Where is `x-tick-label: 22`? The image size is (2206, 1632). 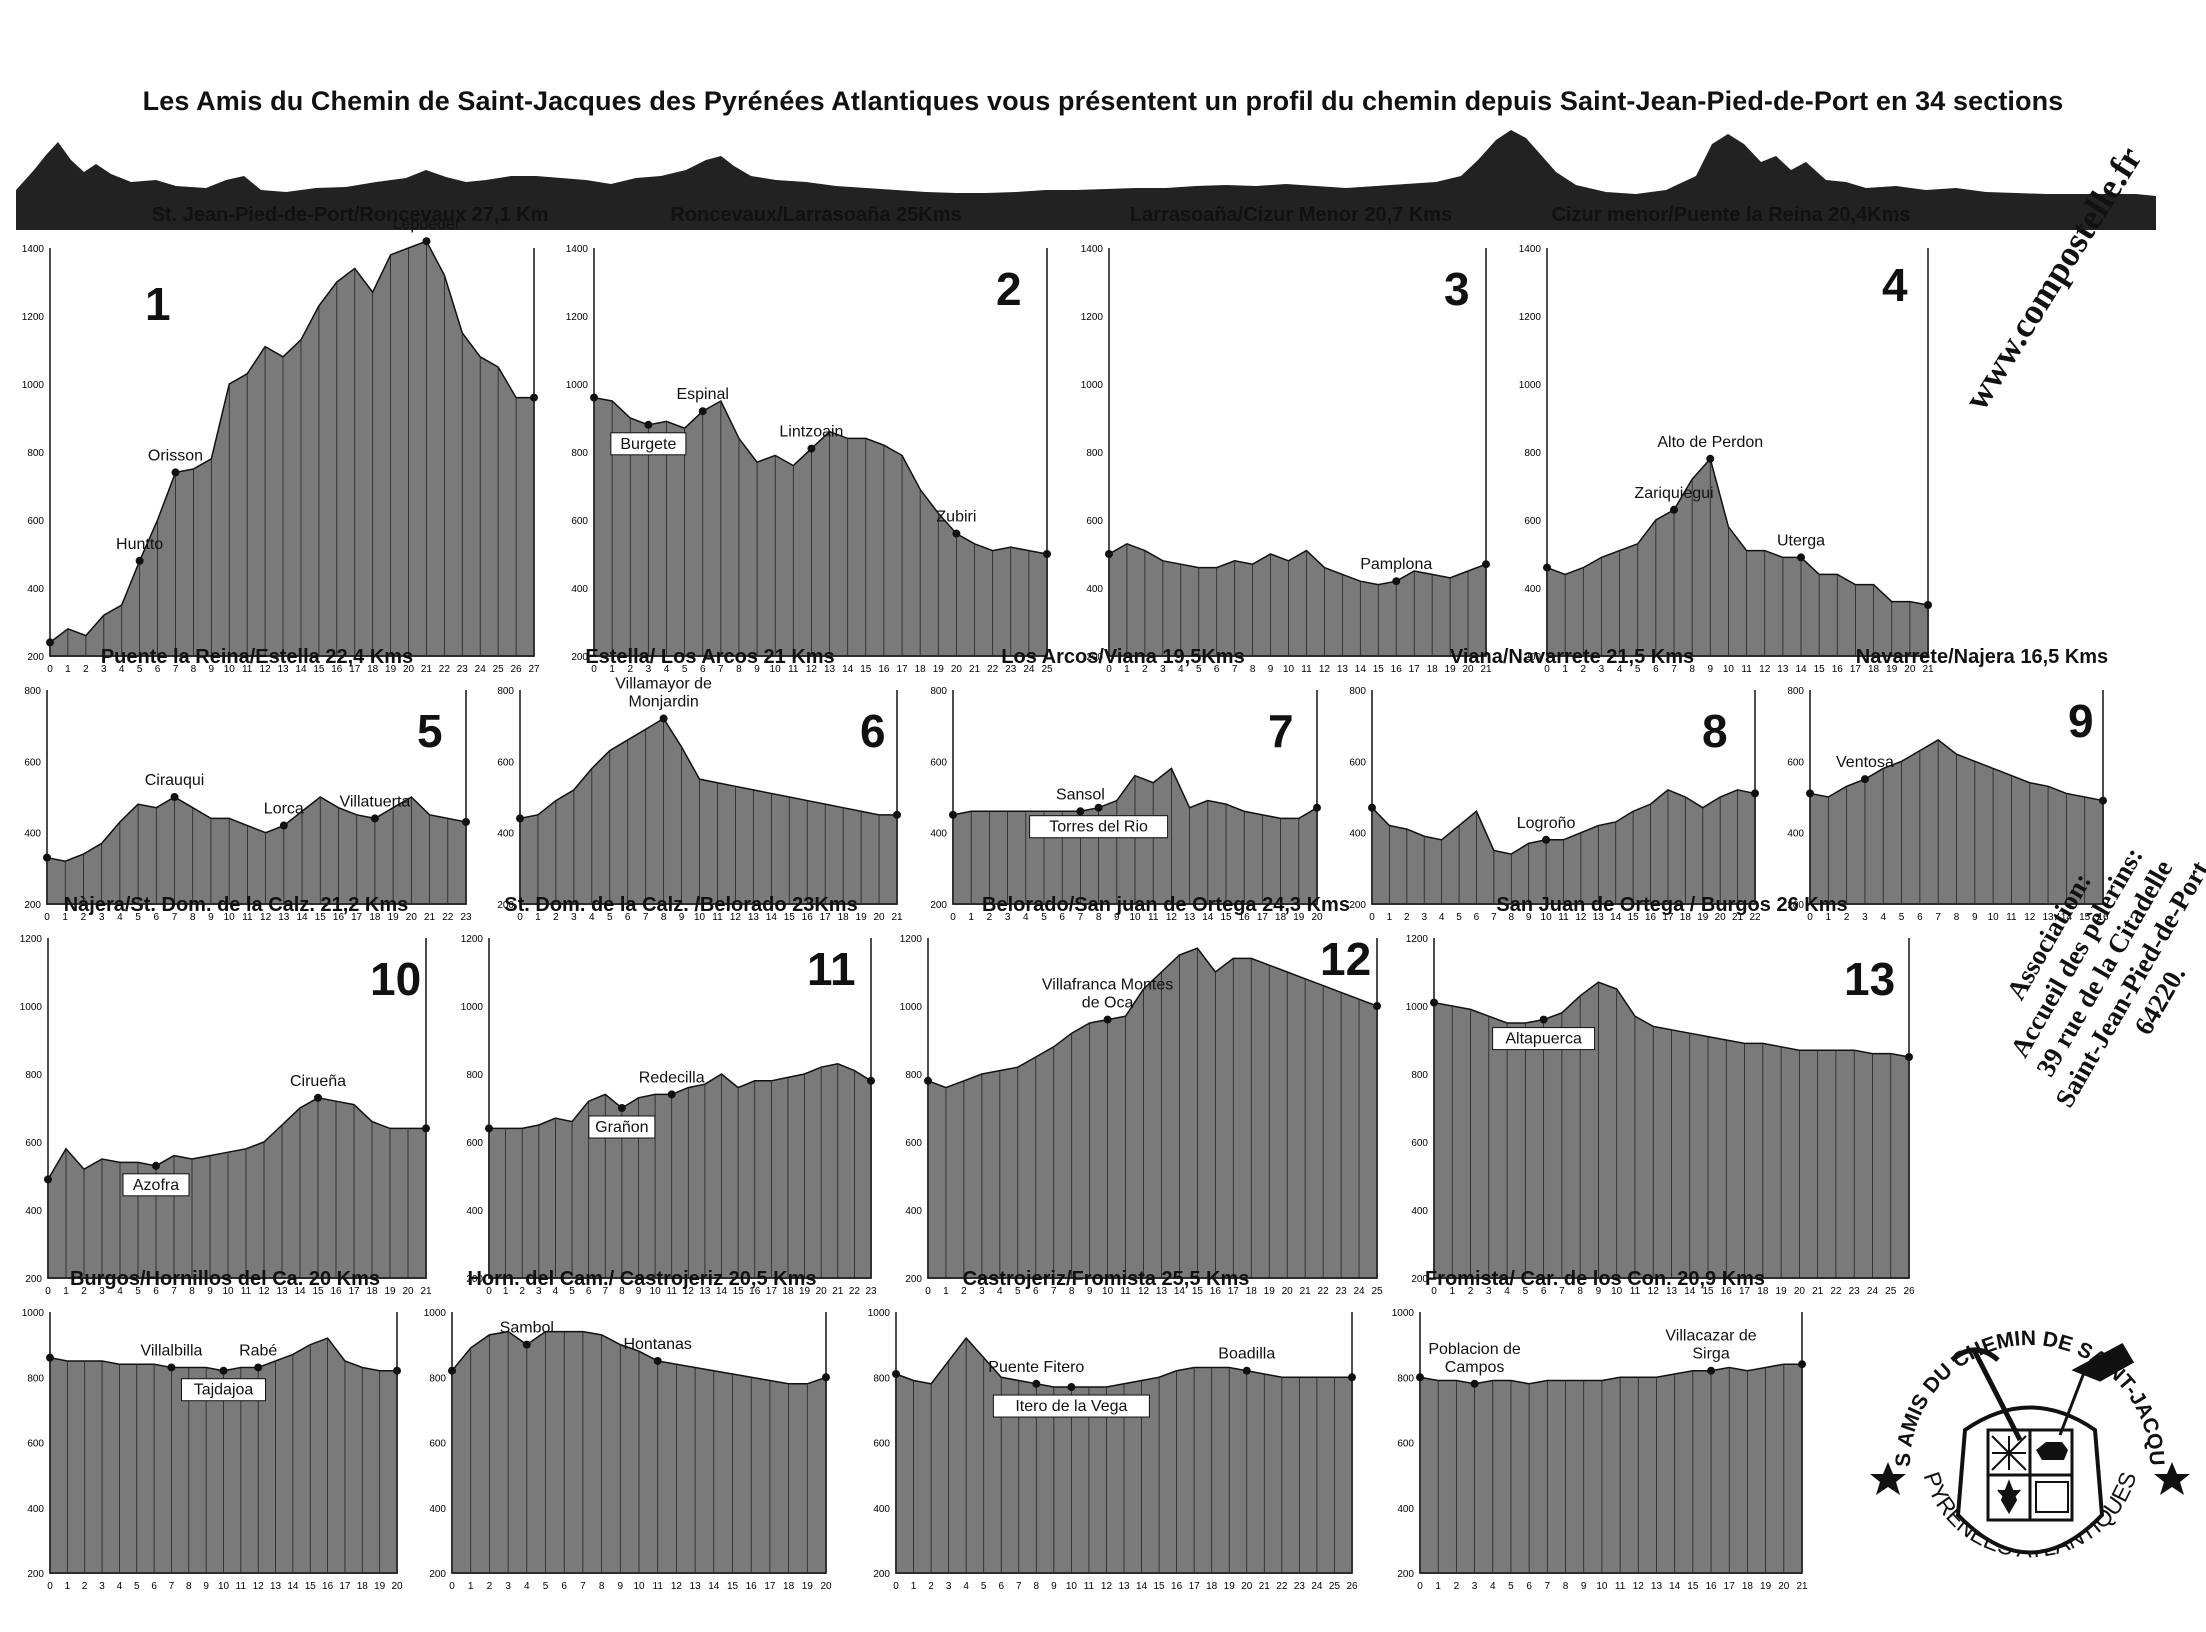
x-tick-label: 22 is located at coordinates (445, 669).